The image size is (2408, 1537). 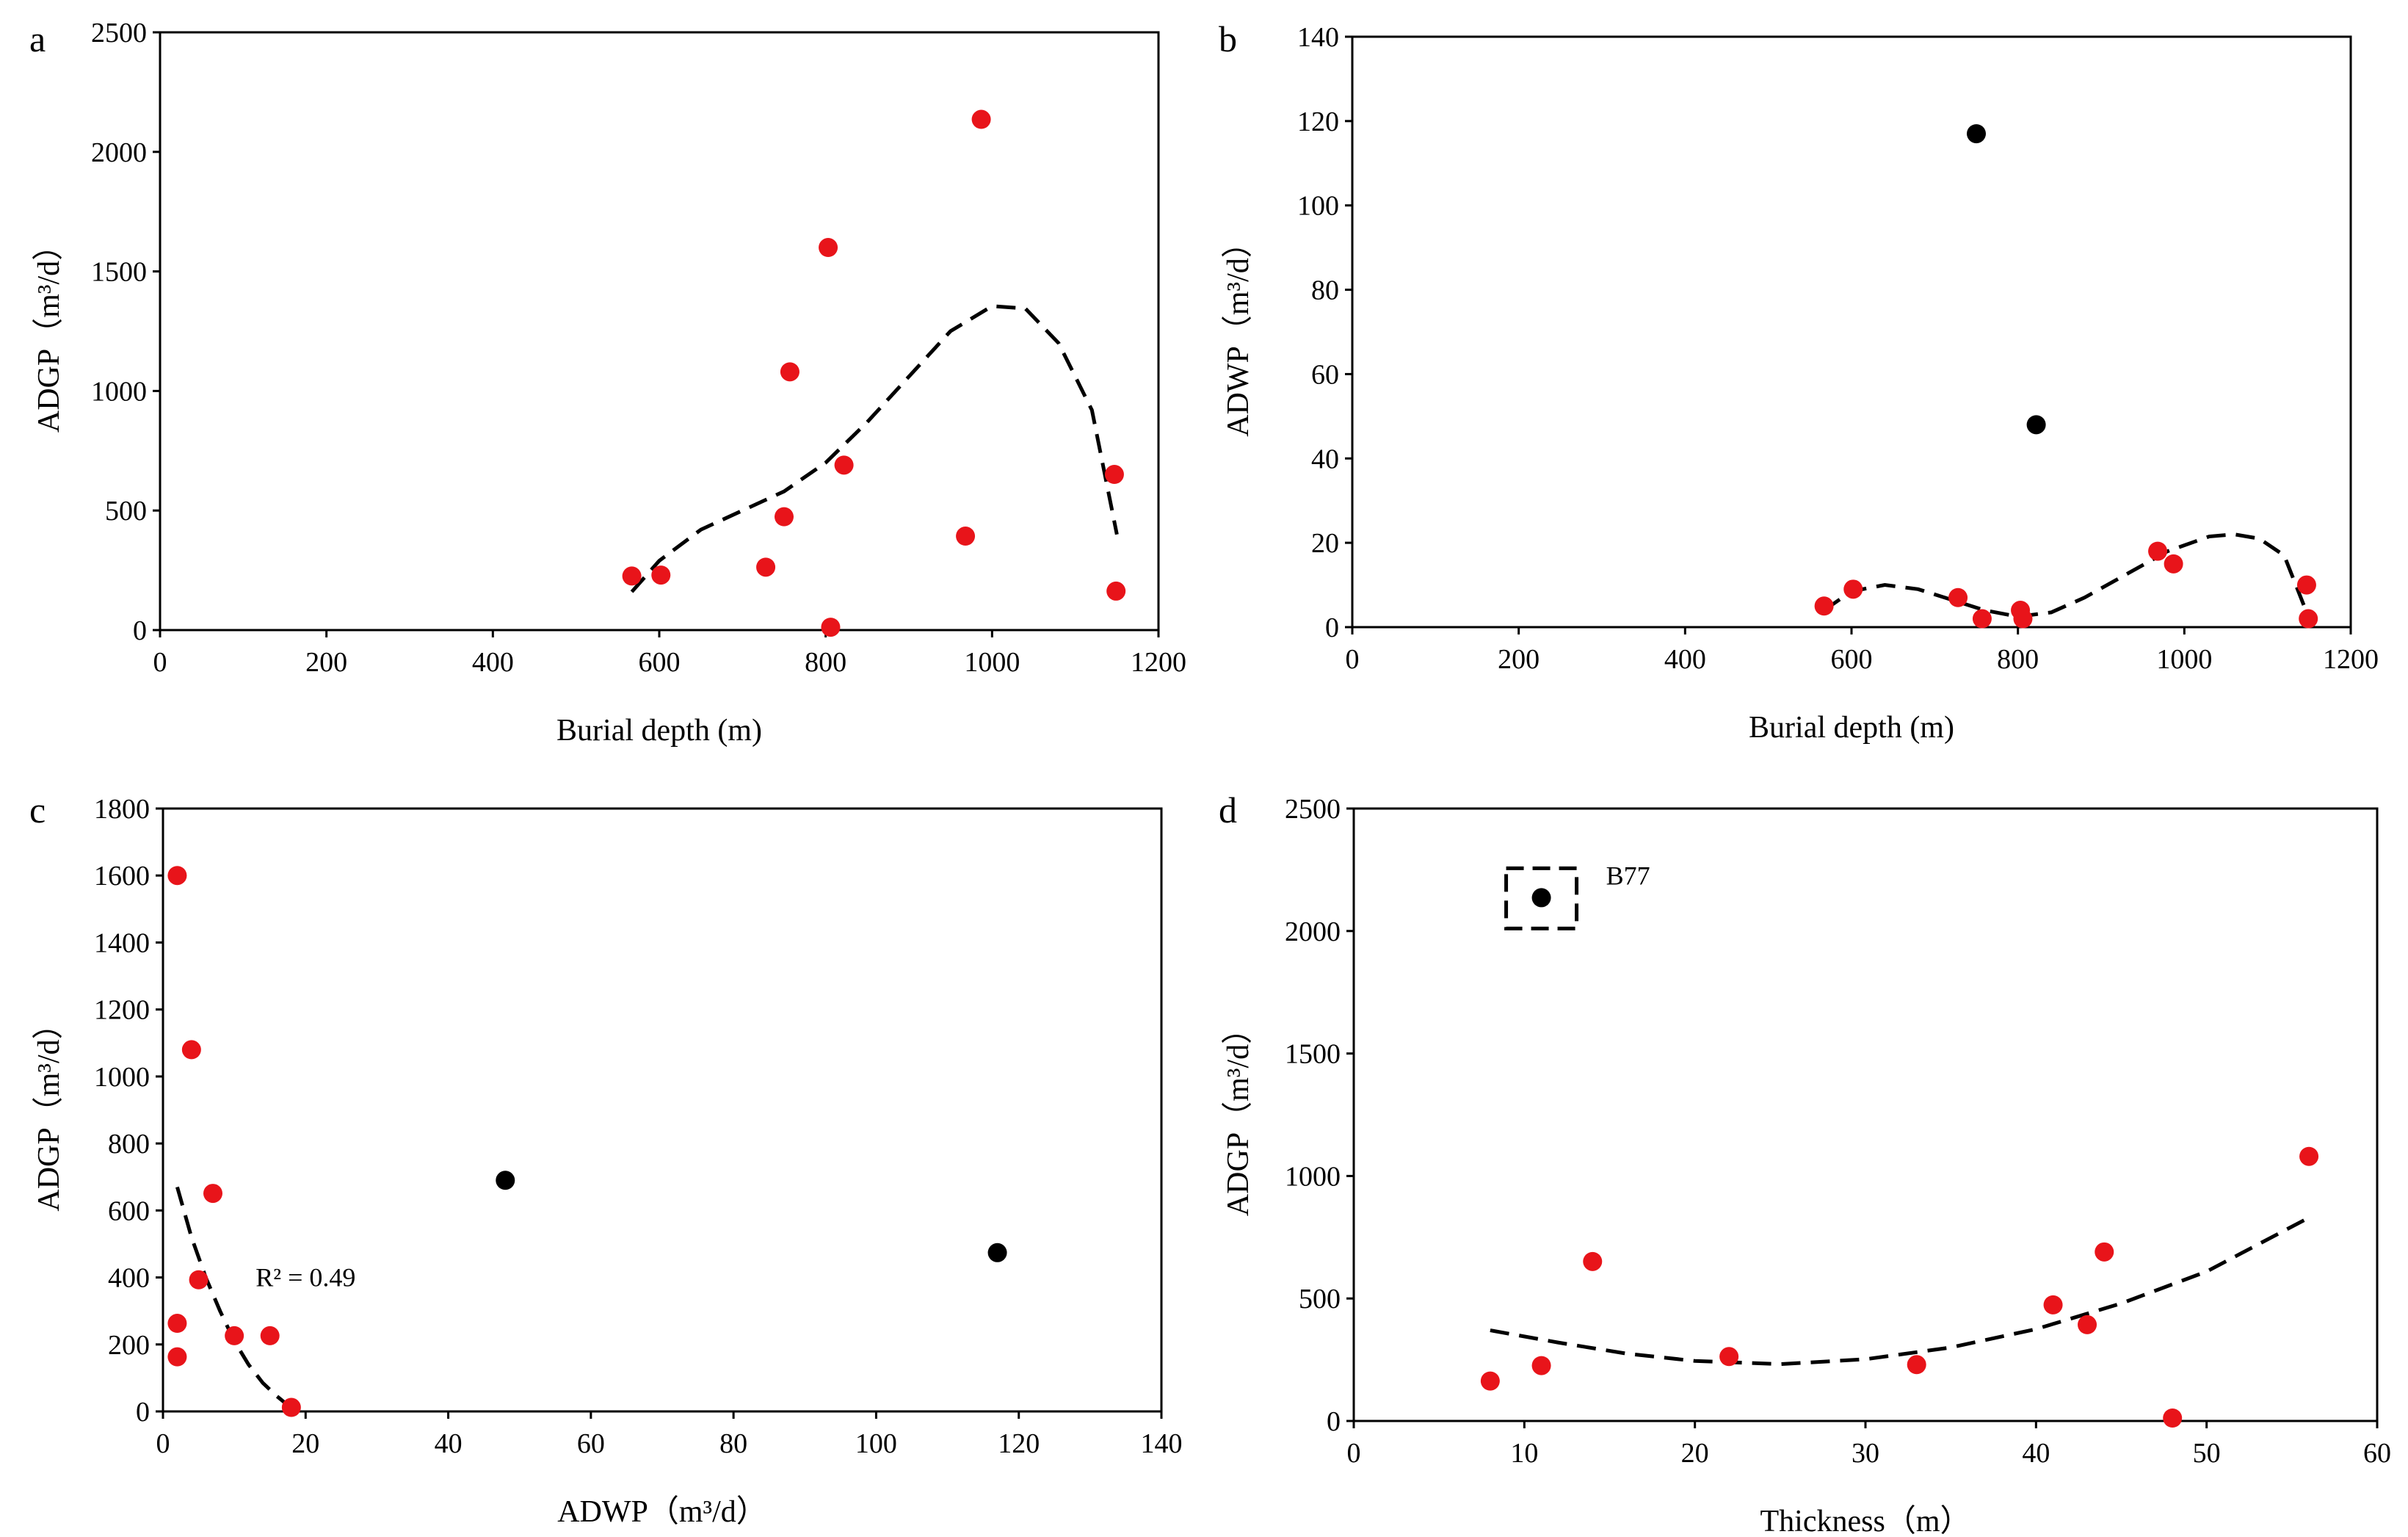 I want to click on b77-highlight-box, so click(x=1541, y=898).